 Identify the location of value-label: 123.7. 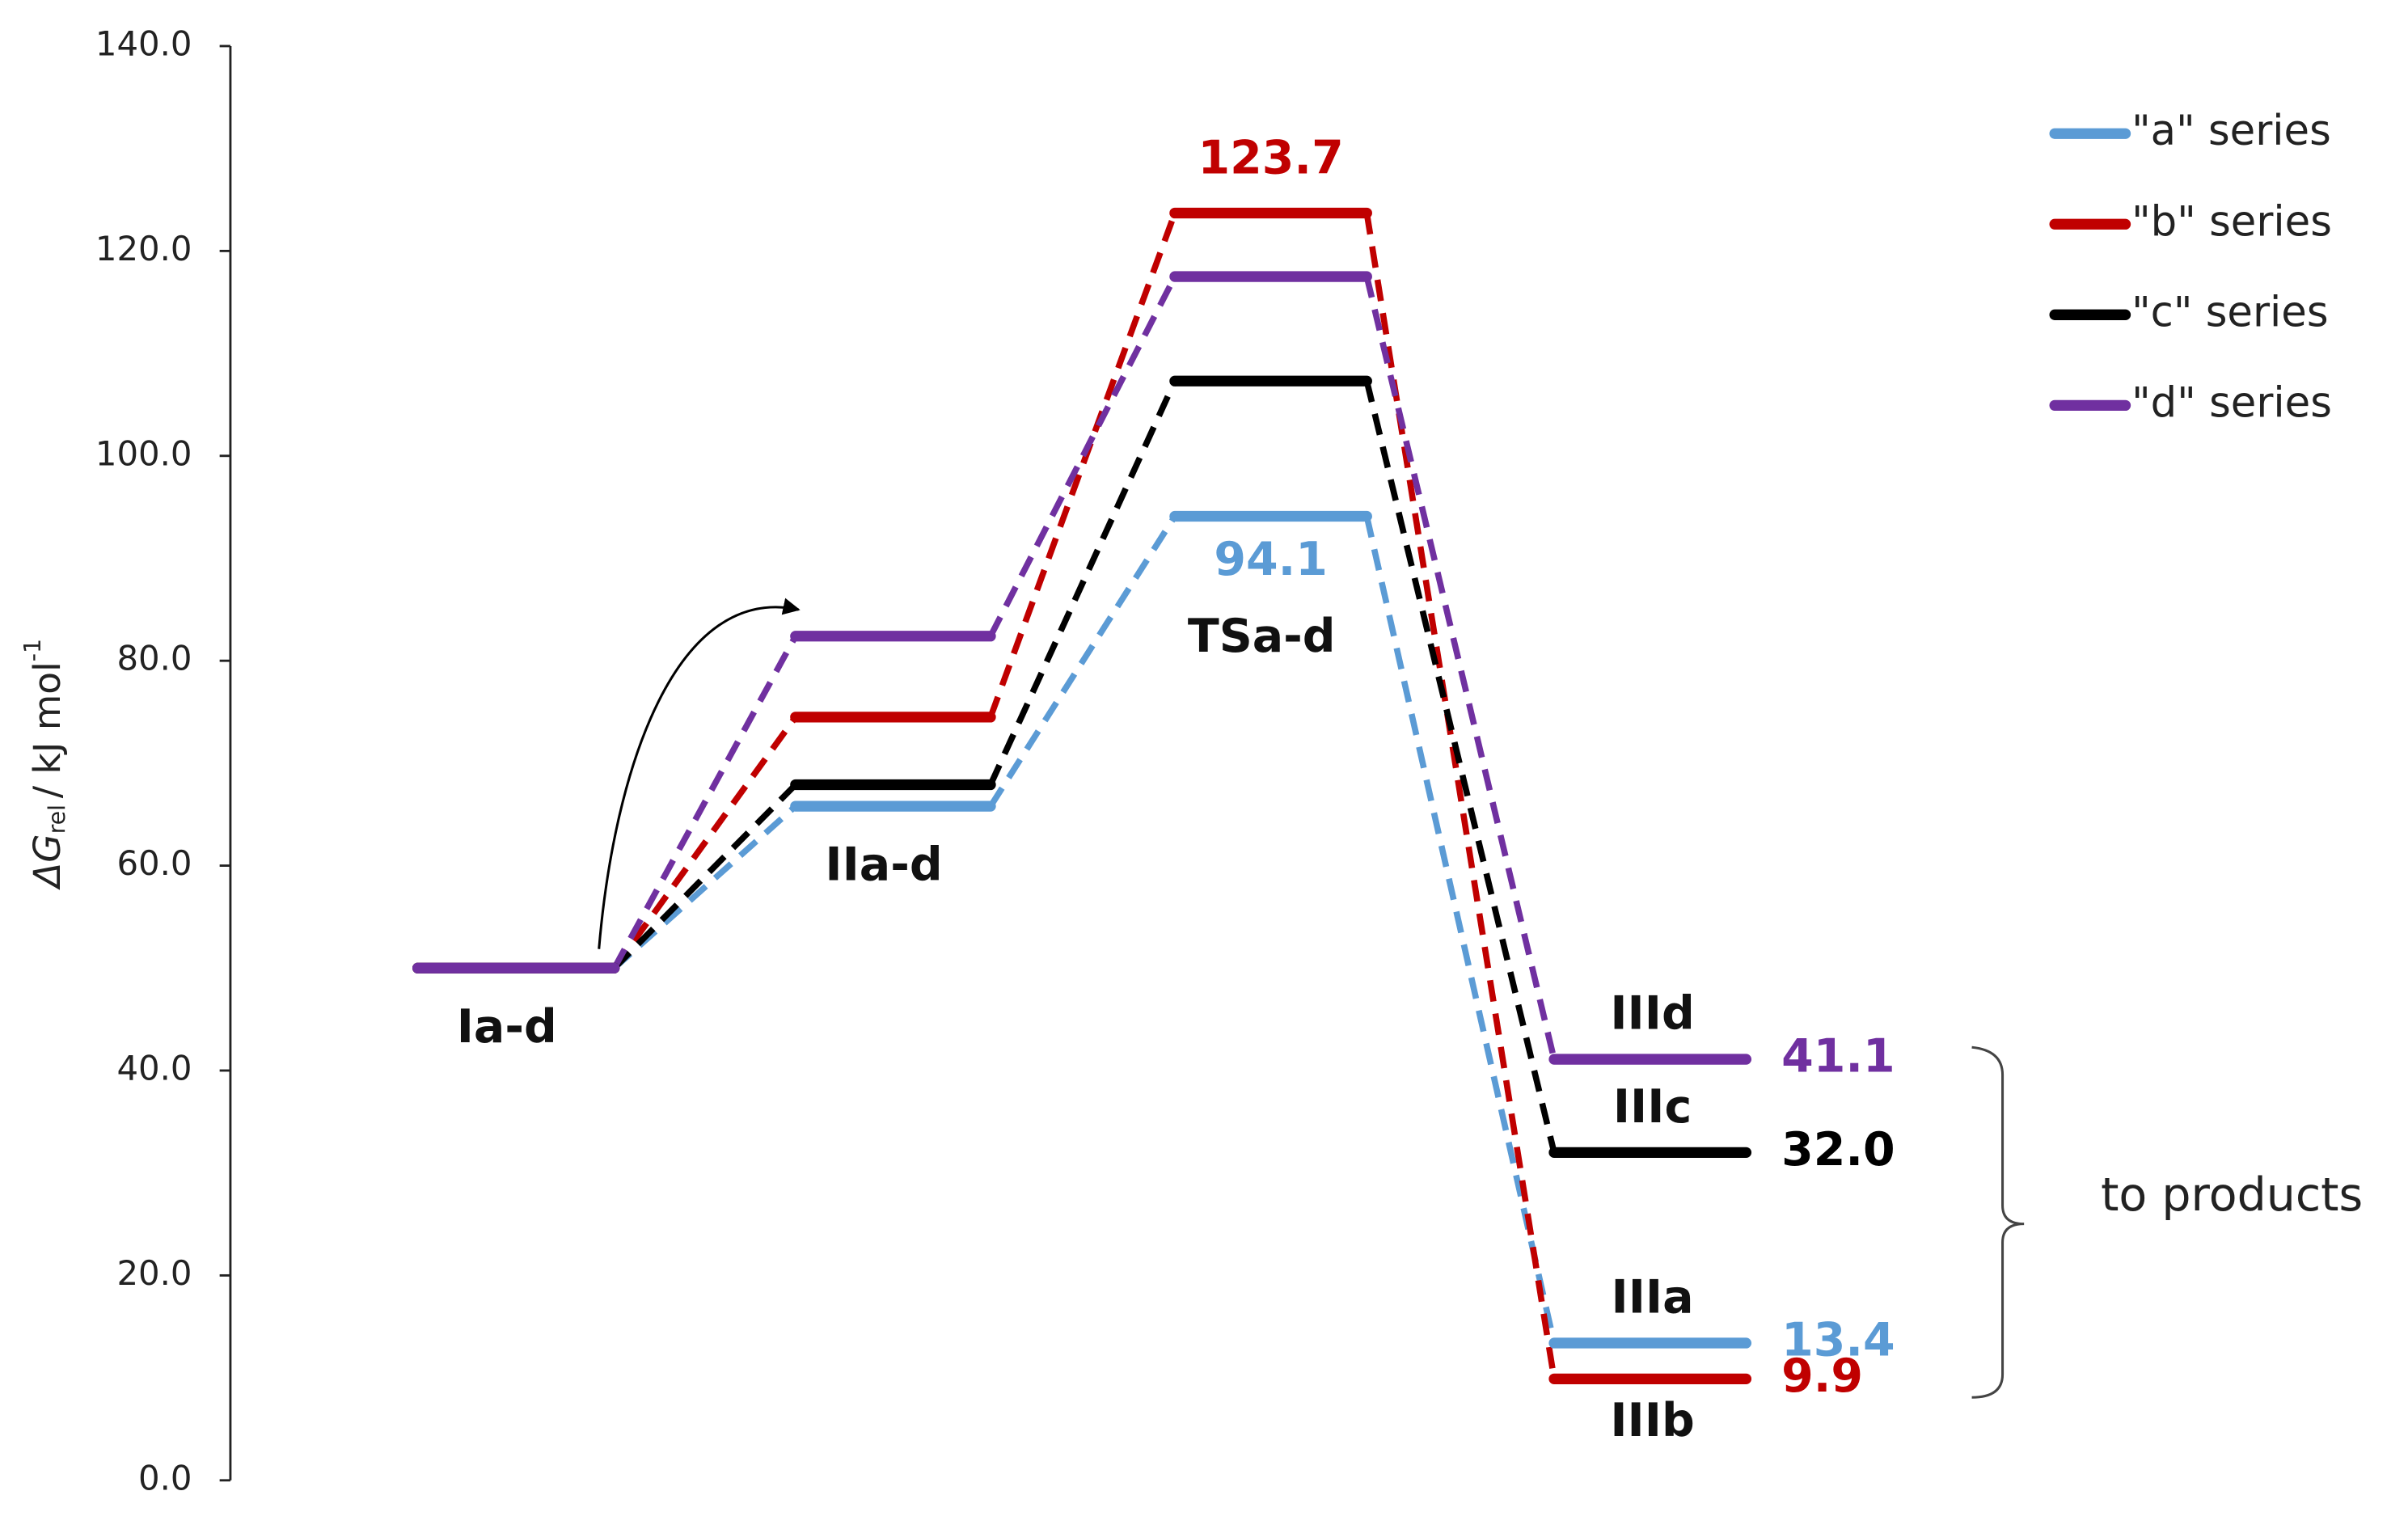
(1271, 158).